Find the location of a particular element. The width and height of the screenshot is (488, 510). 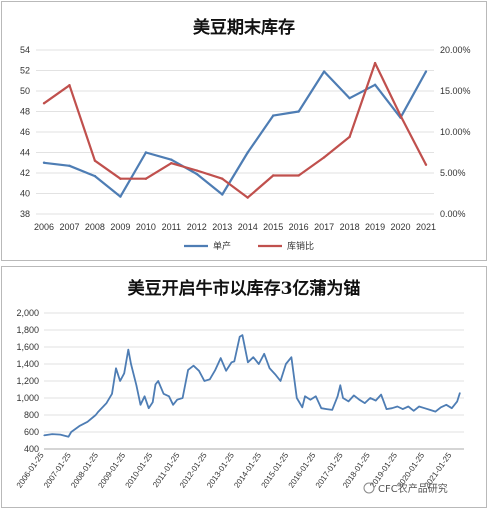

x-tick-label: 2006-01-25 is located at coordinates (30, 470).